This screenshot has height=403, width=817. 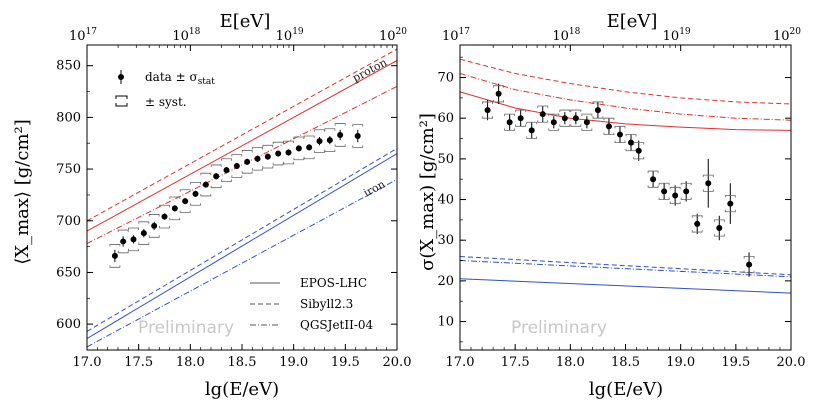 I want to click on y-axis-title-left: ⟨X_max⟩ [g/cm²], so click(x=22, y=192).